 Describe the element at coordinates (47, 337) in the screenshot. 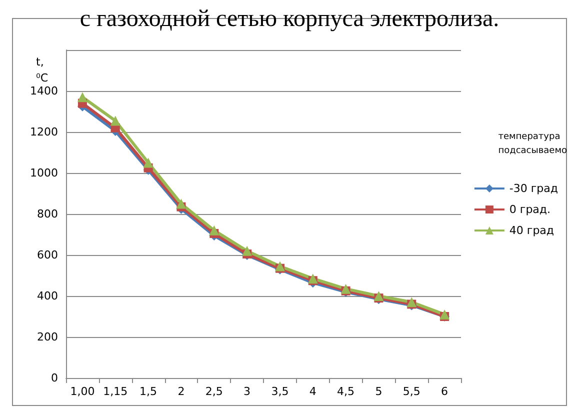

I see `y-tick-label: 200` at that location.